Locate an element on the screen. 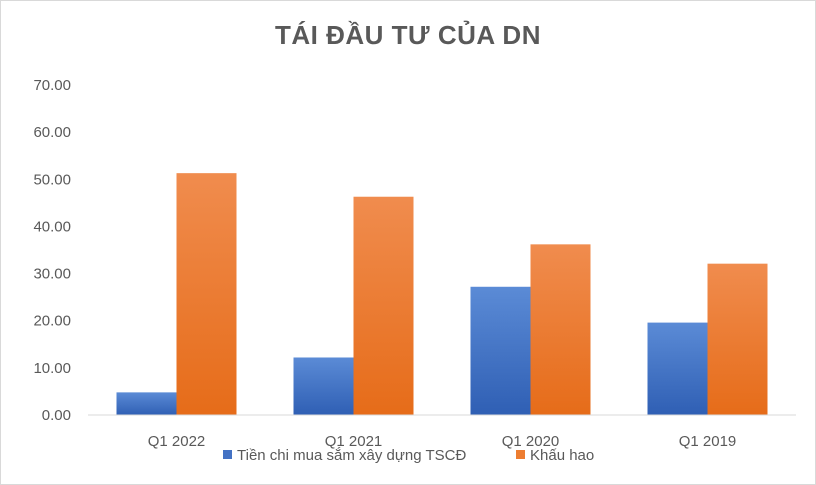 The image size is (816, 485). y-tick-label: 70.00 is located at coordinates (52, 85).